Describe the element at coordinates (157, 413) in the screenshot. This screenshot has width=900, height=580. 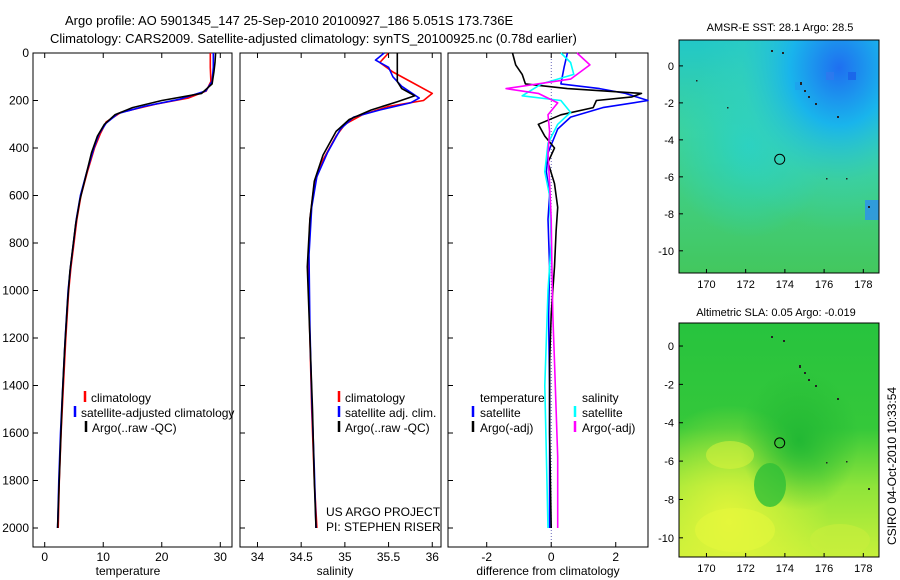
I see `legend-label-satellite: satellite-adjusted climatology` at that location.